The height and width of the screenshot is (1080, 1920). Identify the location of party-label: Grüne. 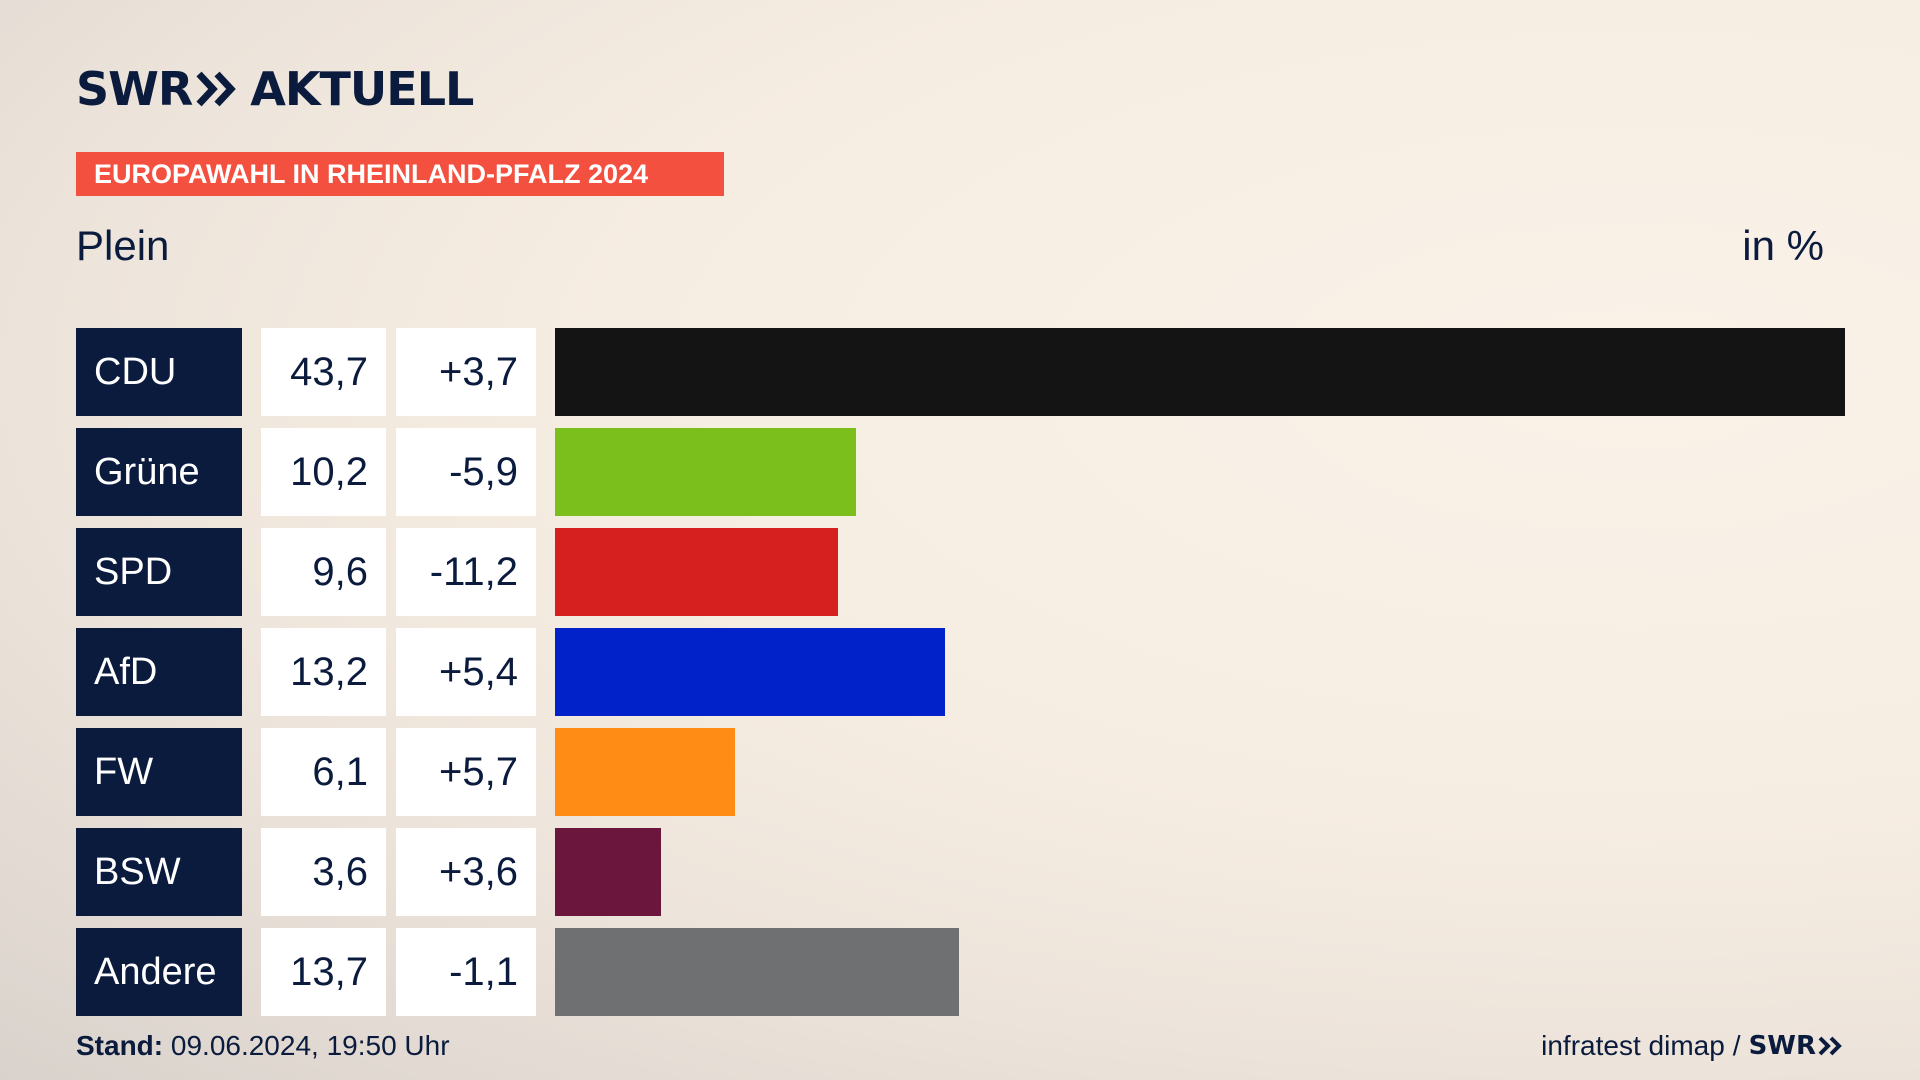
(159, 472).